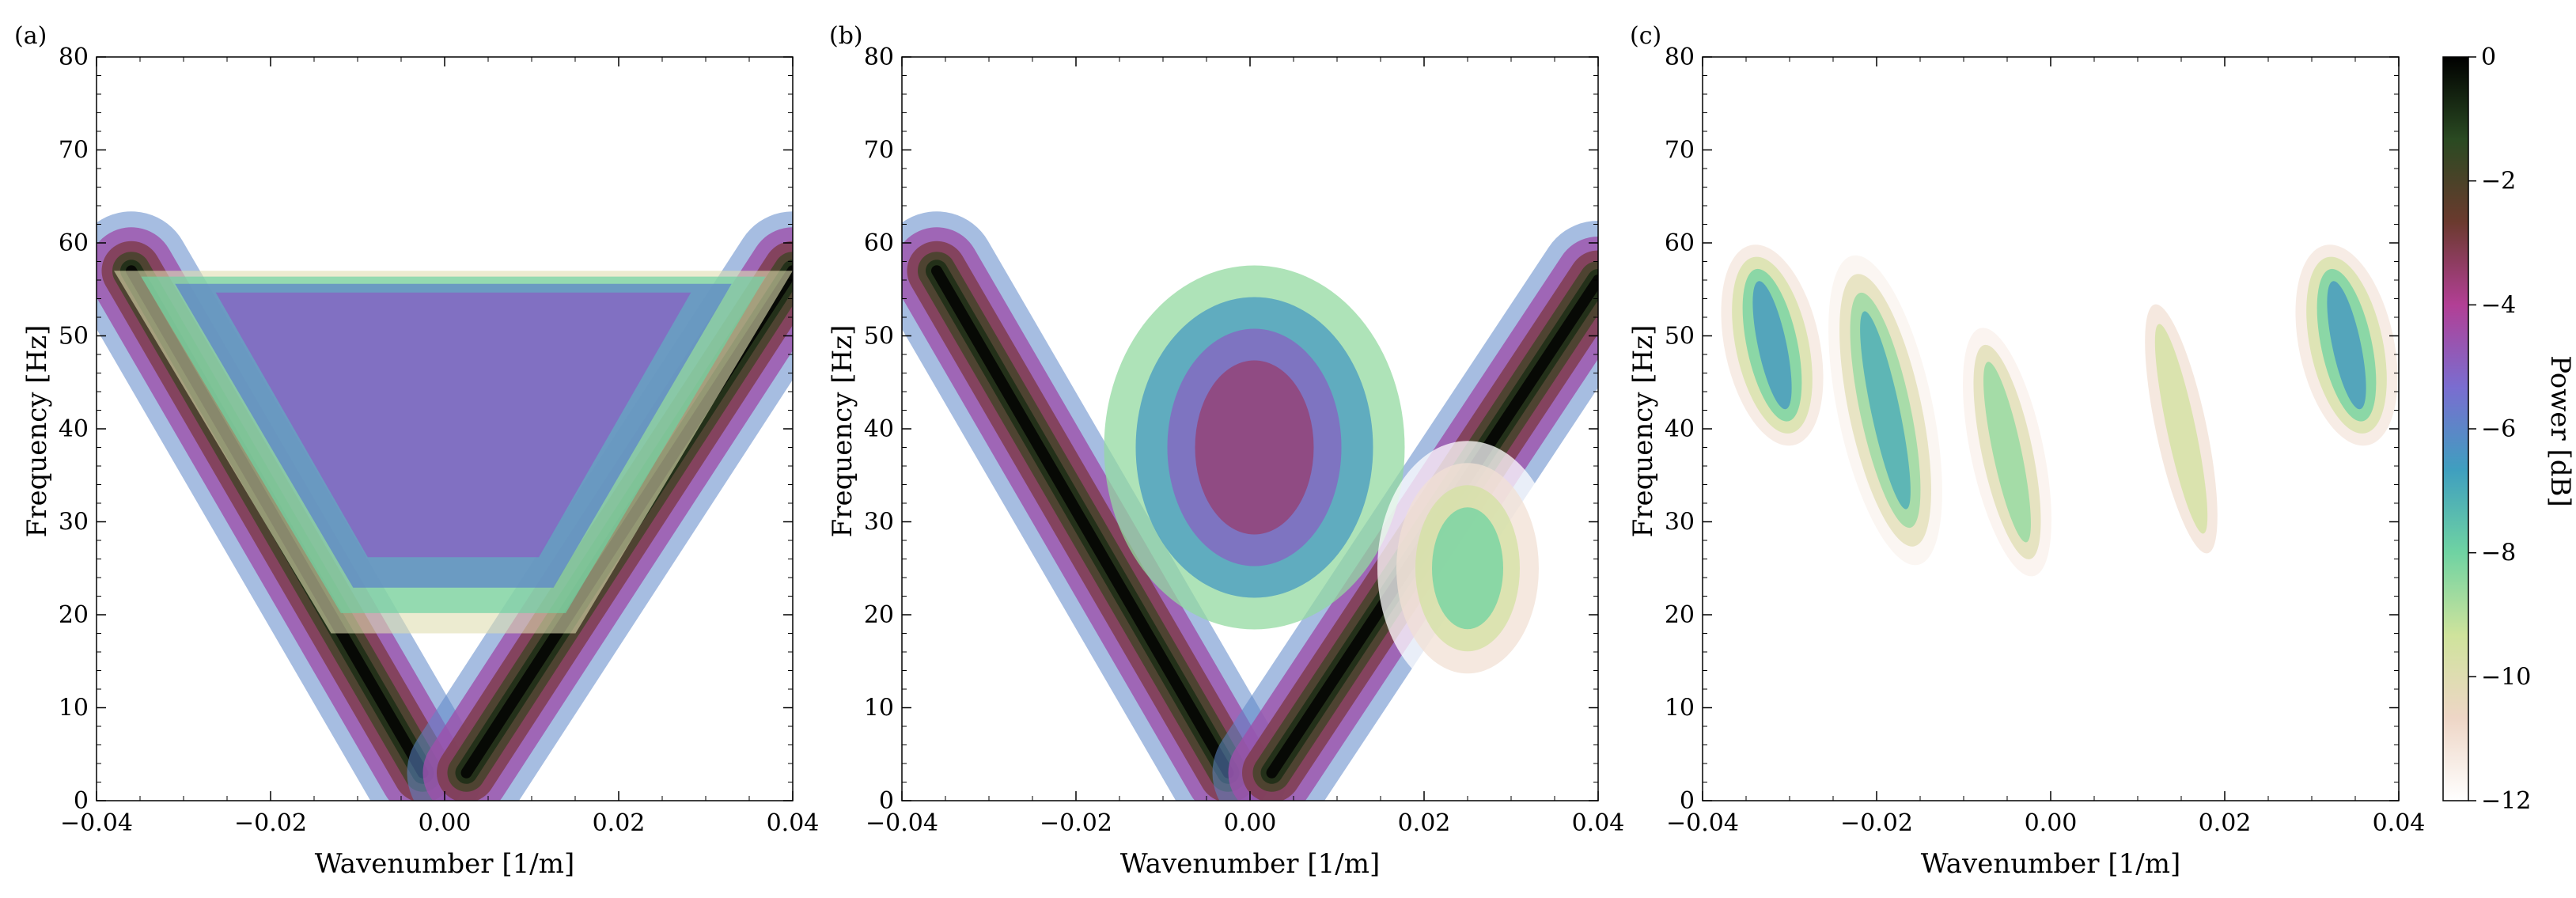 The image size is (2576, 898). What do you see at coordinates (1645, 36) in the screenshot?
I see `panel-label: (c)` at bounding box center [1645, 36].